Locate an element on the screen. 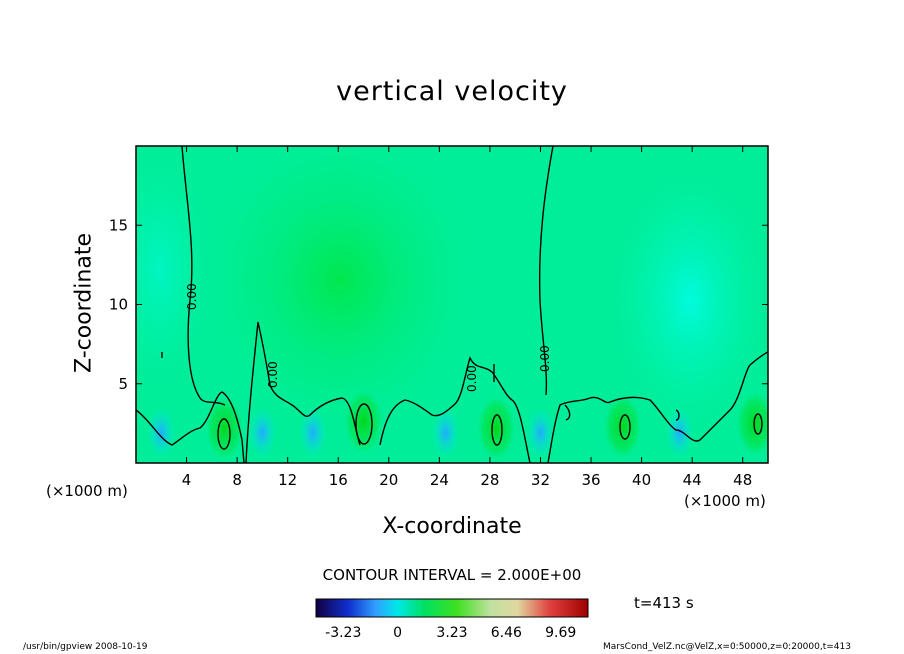 This screenshot has height=654, width=904. contour-fragment-d is located at coordinates (677, 415).